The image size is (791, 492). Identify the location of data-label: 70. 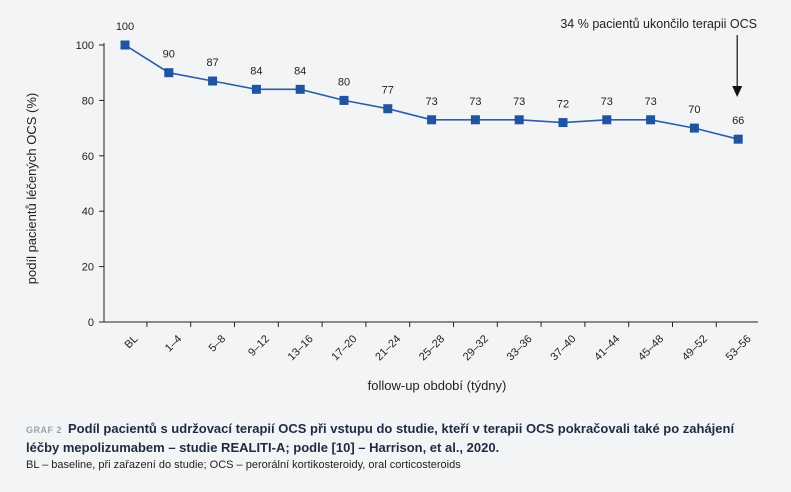
(694, 110).